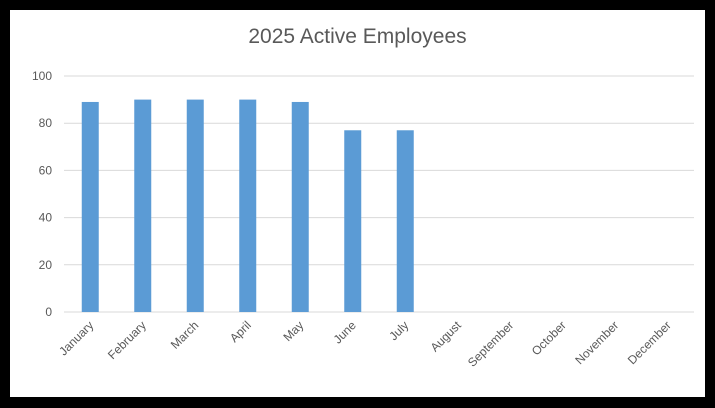 This screenshot has height=408, width=715. Describe the element at coordinates (353, 221) in the screenshot. I see `bar-june` at that location.